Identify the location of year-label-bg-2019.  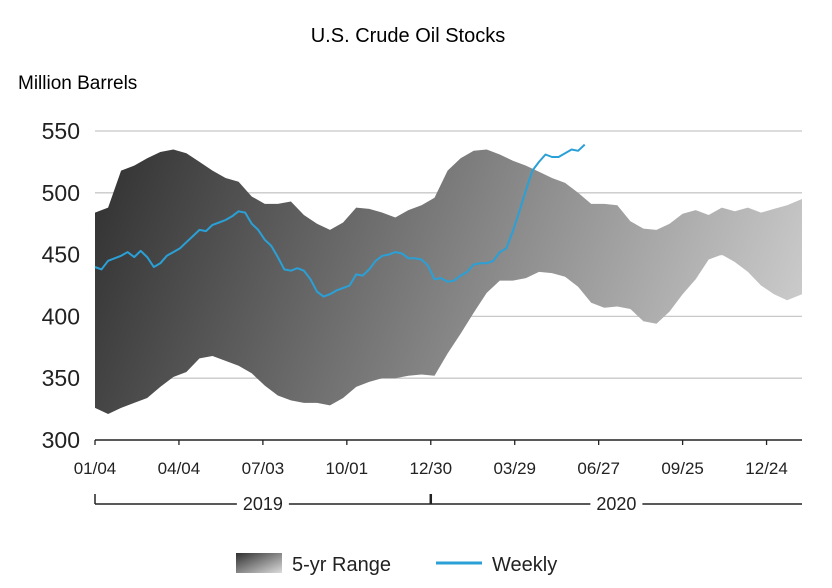
(262, 504).